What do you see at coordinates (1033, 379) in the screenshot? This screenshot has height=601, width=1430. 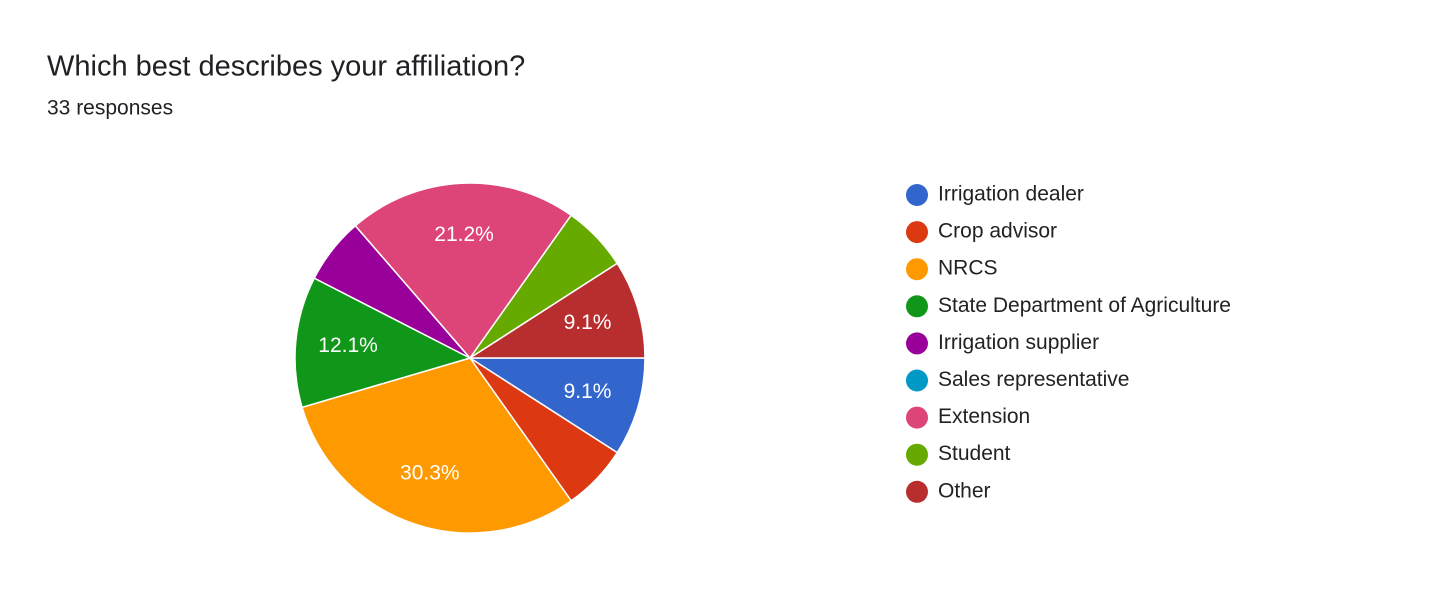 I see `legend-label: Sales representative` at bounding box center [1033, 379].